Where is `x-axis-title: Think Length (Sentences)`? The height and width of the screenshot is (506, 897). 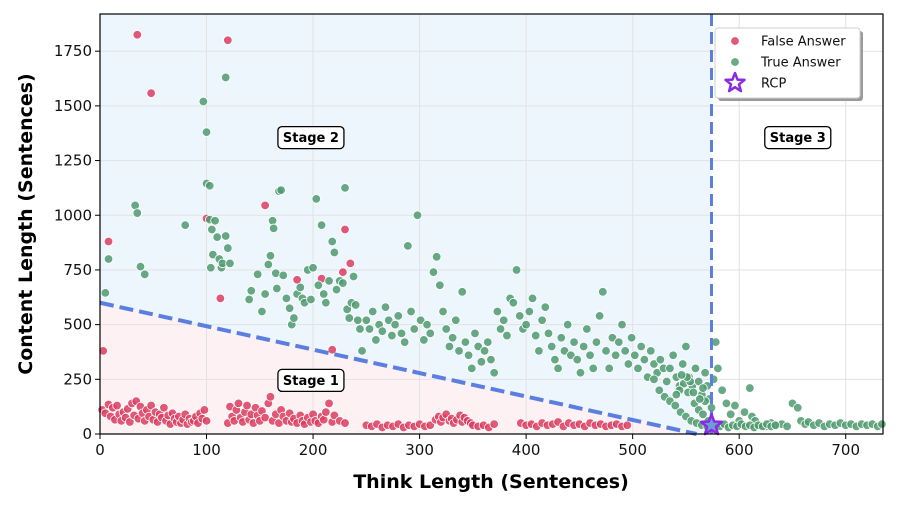
x-axis-title: Think Length (Sentences) is located at coordinates (491, 482).